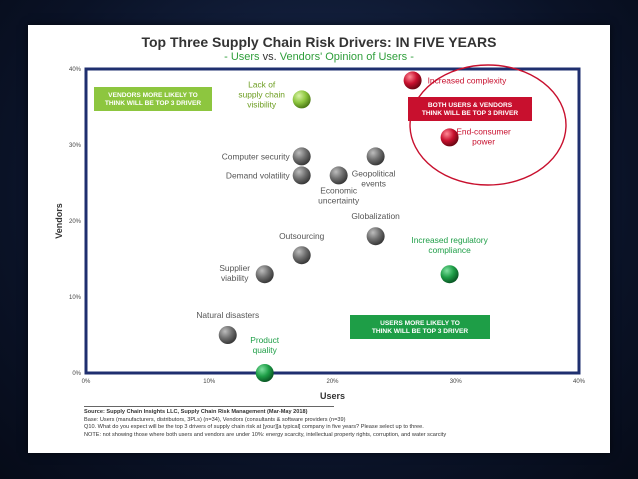 Image resolution: width=638 pixels, height=479 pixels. Describe the element at coordinates (59, 221) in the screenshot. I see `y-axis-label: Vendors` at that location.